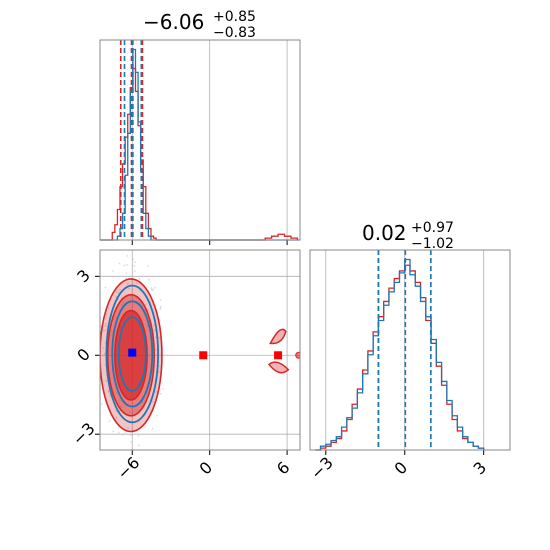 Image resolution: width=550 pixels, height=550 pixels. Describe the element at coordinates (401, 468) in the screenshot. I see `hist2-xtick-label: 0` at that location.